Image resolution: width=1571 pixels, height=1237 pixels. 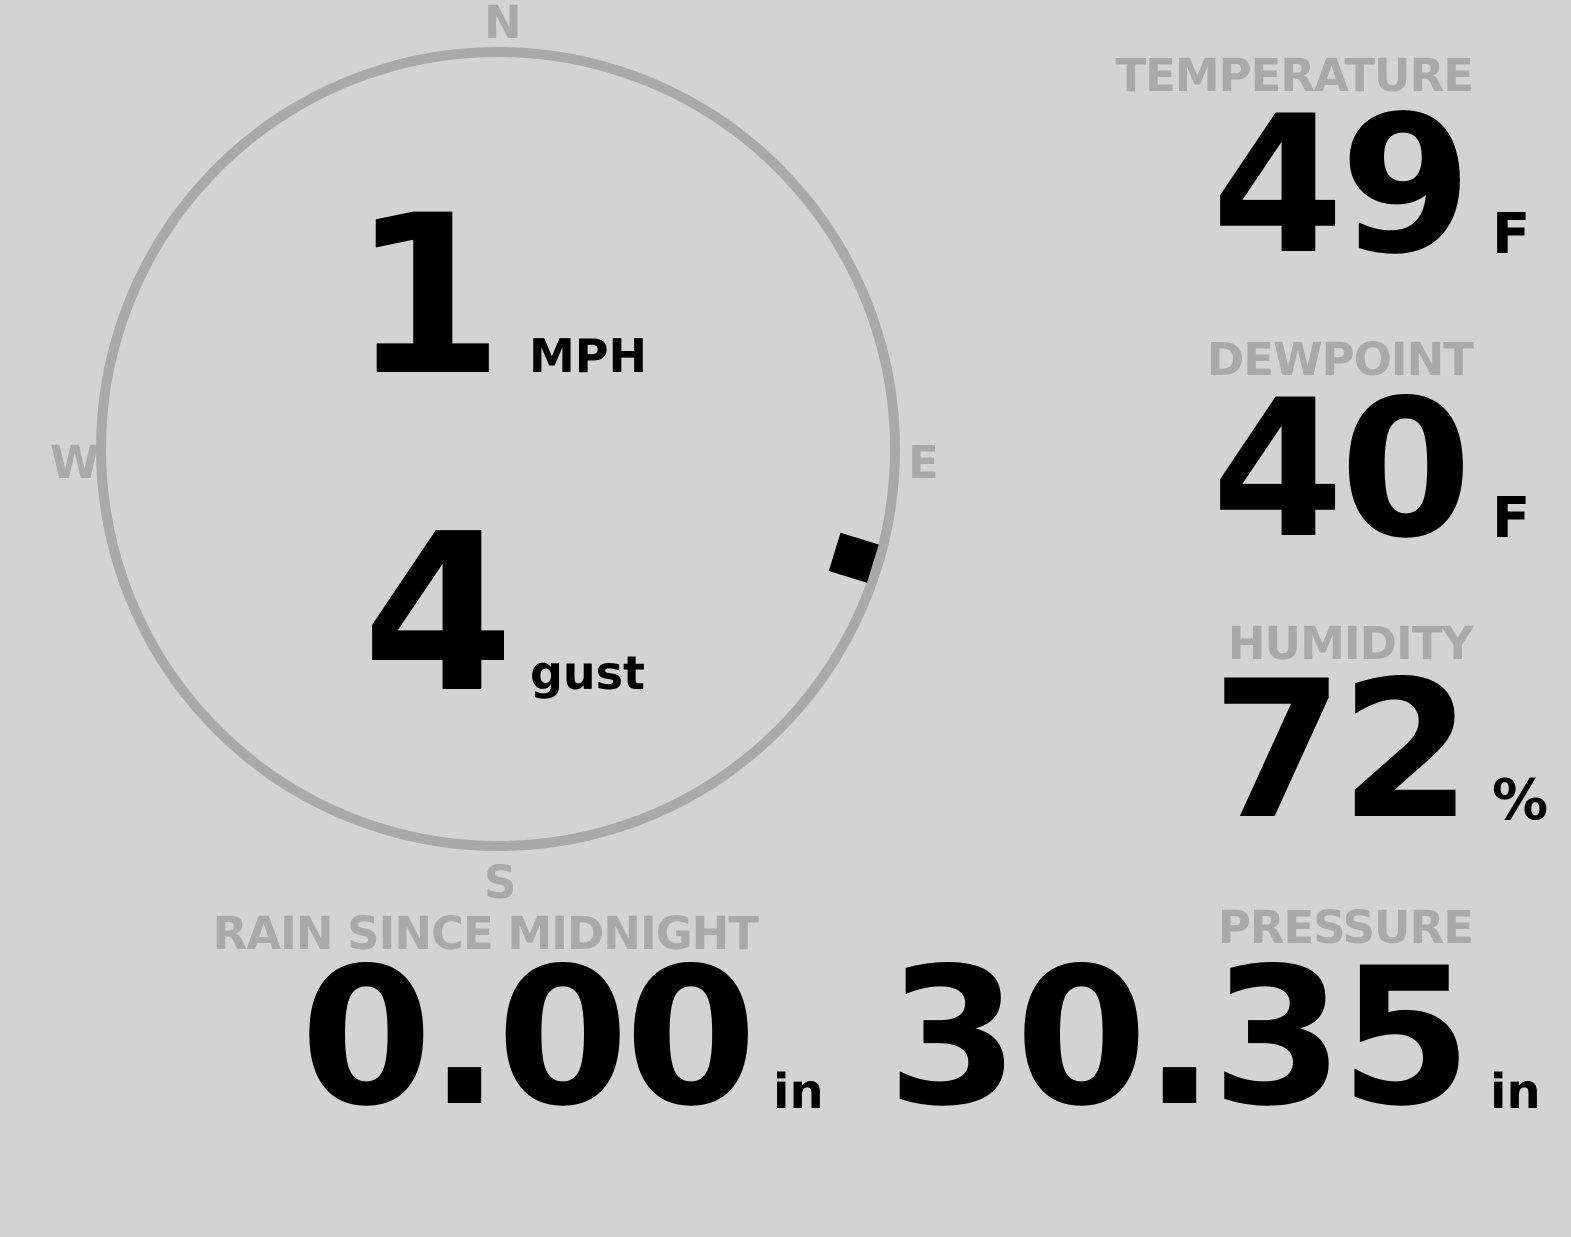 What do you see at coordinates (1345, 927) in the screenshot?
I see `pressure-label: PRESSURE` at bounding box center [1345, 927].